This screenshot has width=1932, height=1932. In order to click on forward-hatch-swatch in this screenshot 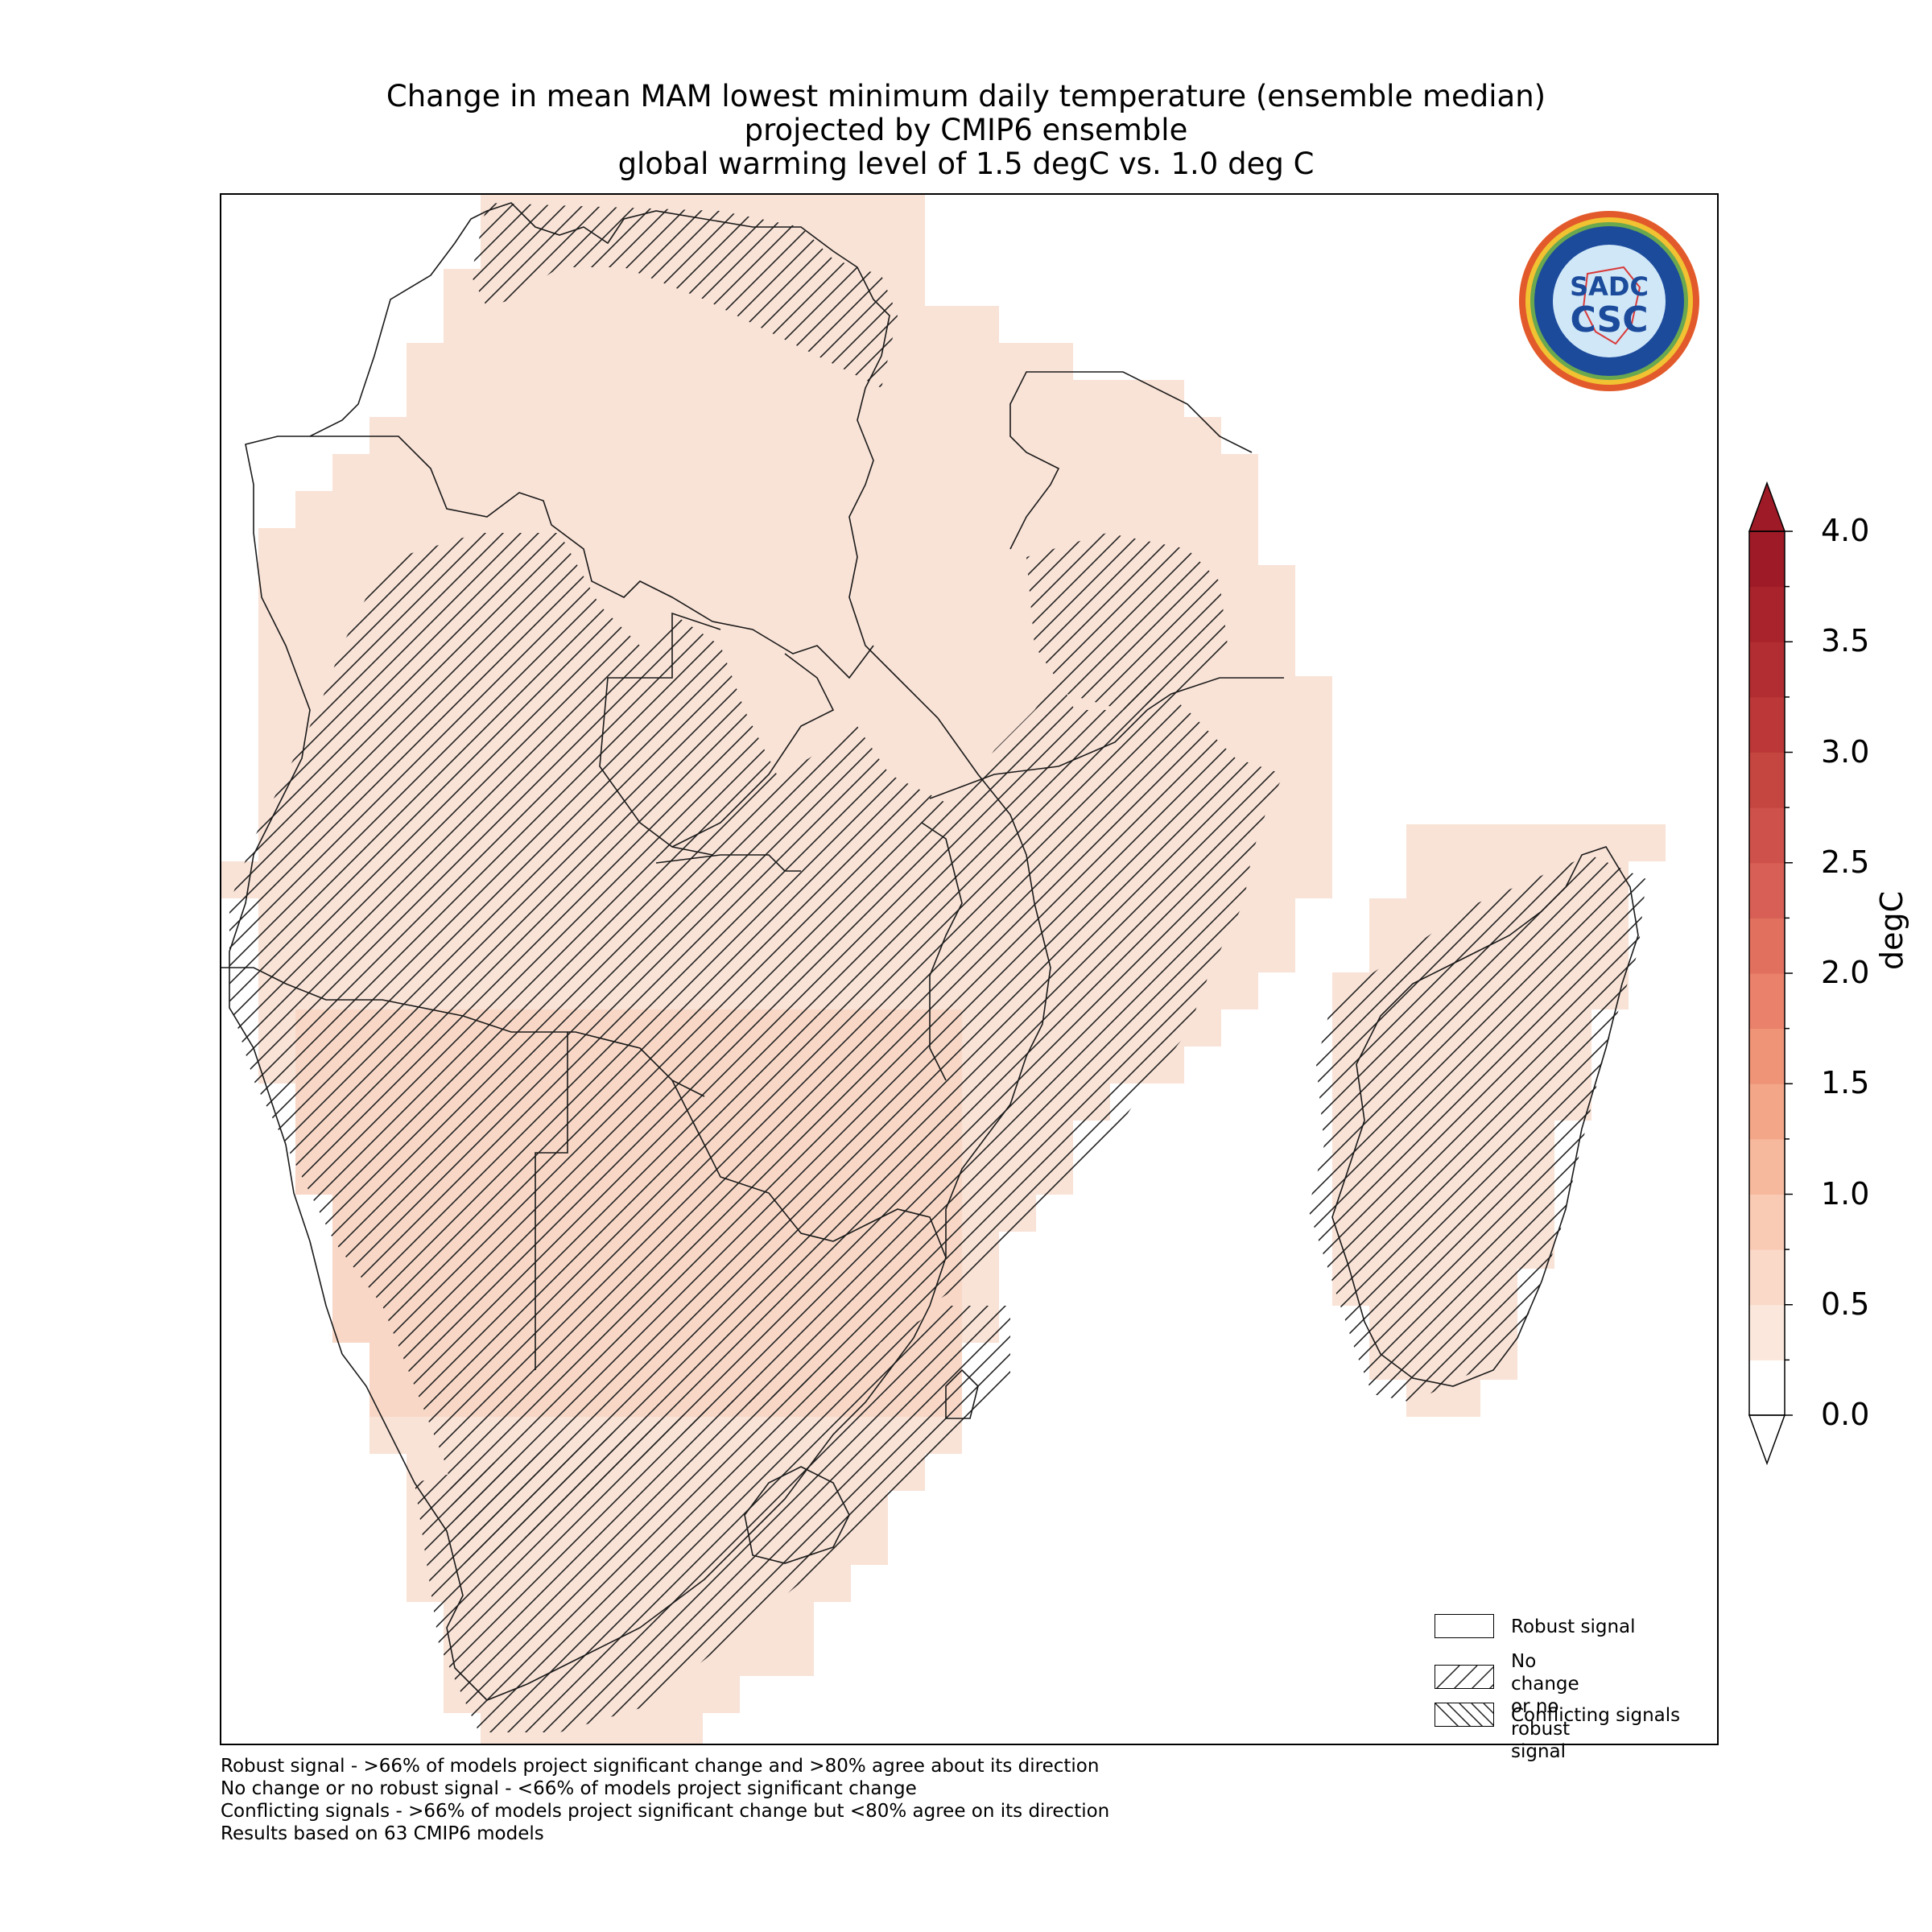, I will do `click(1464, 1677)`.